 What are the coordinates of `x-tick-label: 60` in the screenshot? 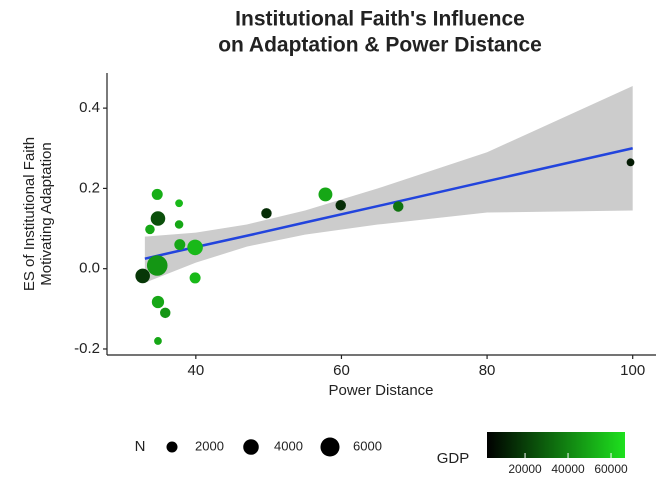 It's located at (341, 370).